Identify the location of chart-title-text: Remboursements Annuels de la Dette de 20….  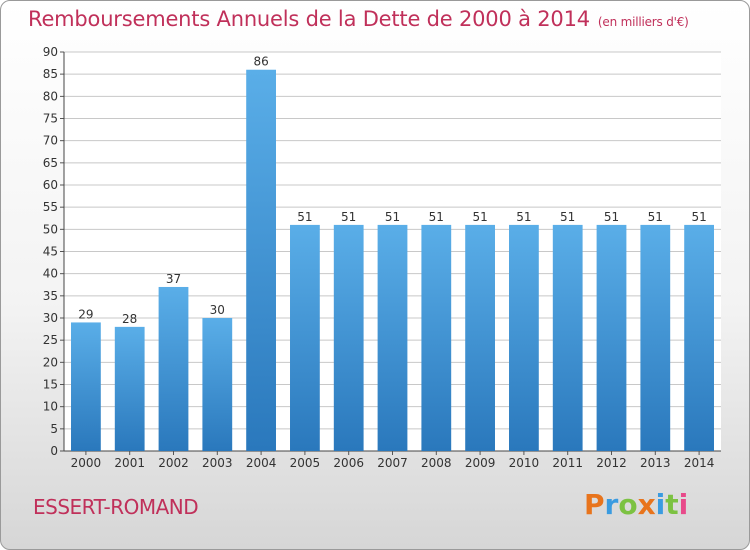
(309, 19).